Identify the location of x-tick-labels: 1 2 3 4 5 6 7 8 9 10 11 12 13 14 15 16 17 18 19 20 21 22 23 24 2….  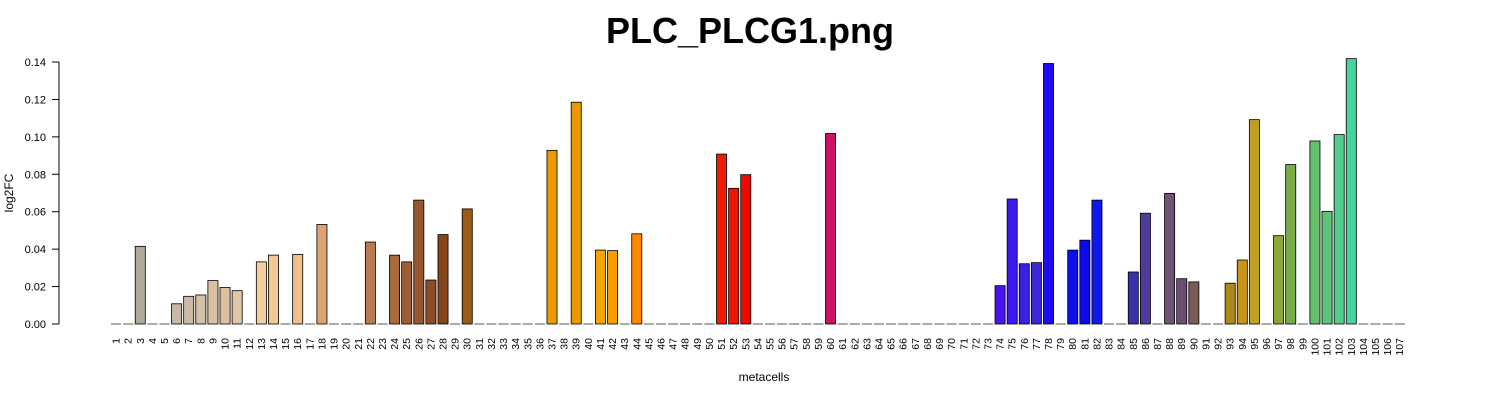
(759, 347).